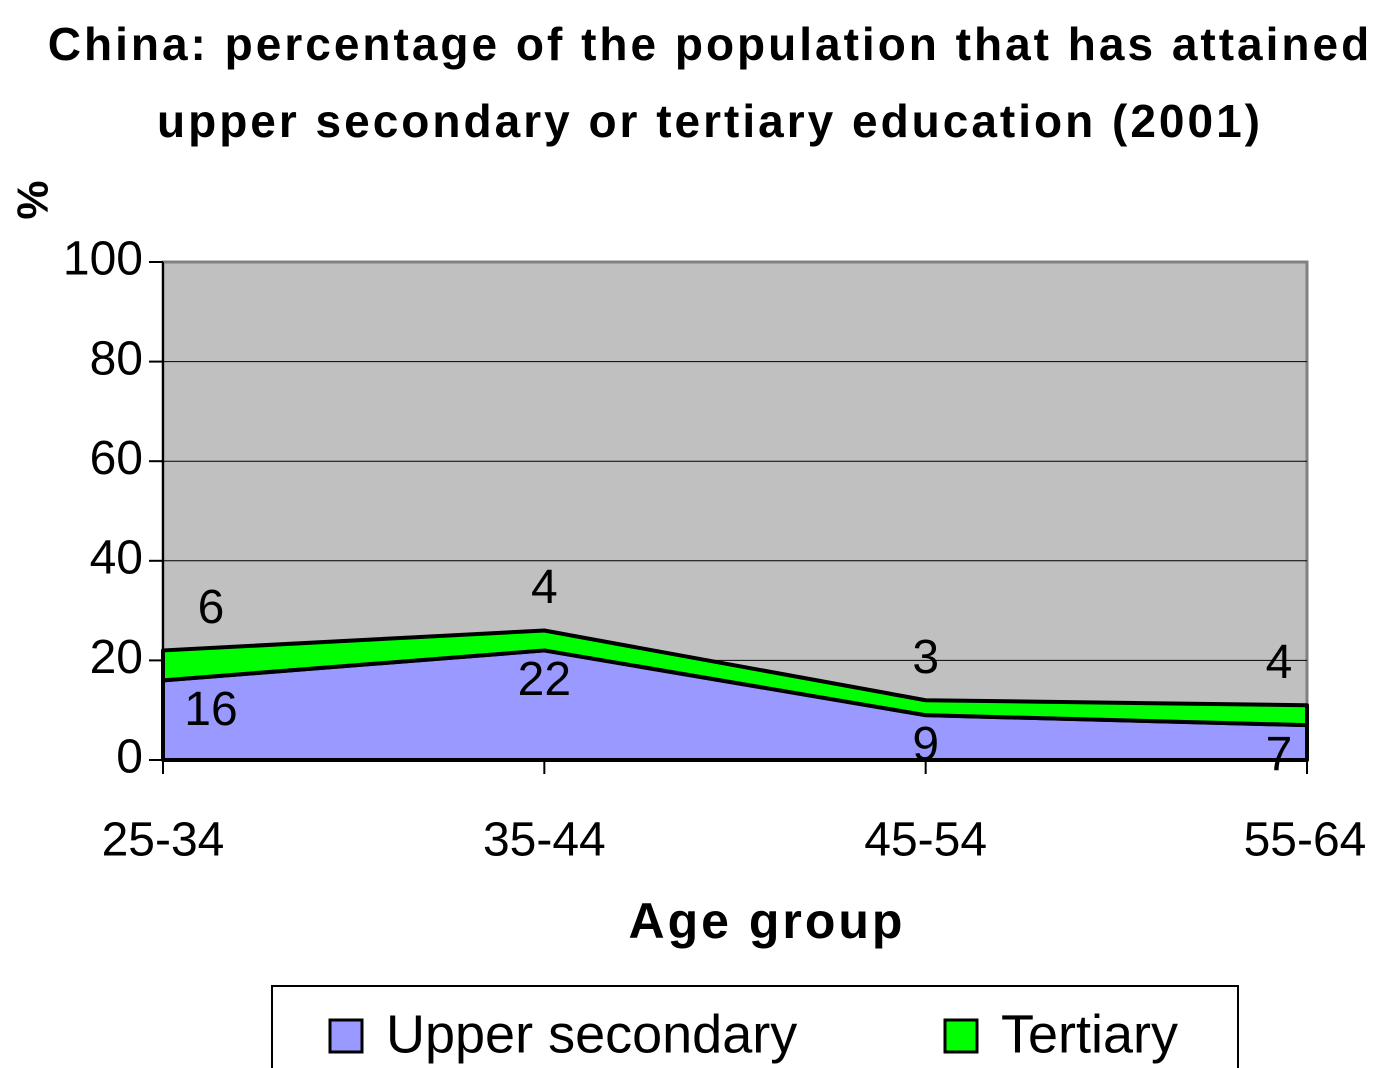 The width and height of the screenshot is (1386, 1068). I want to click on y-tick-label: 40, so click(116, 557).